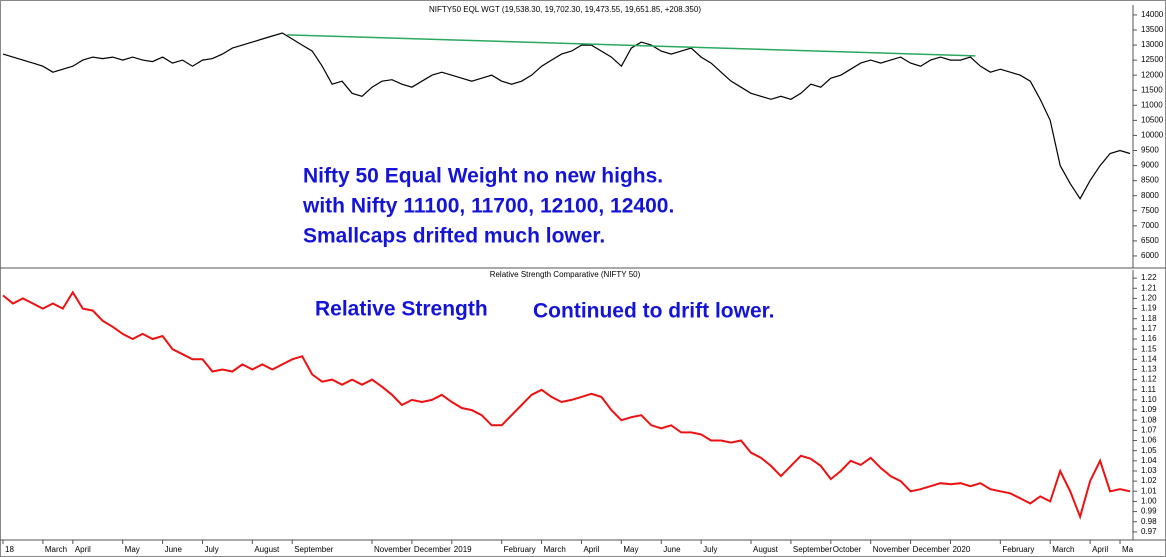 The image size is (1166, 557). Describe the element at coordinates (1152, 89) in the screenshot. I see `y-tick-label: 11500` at that location.